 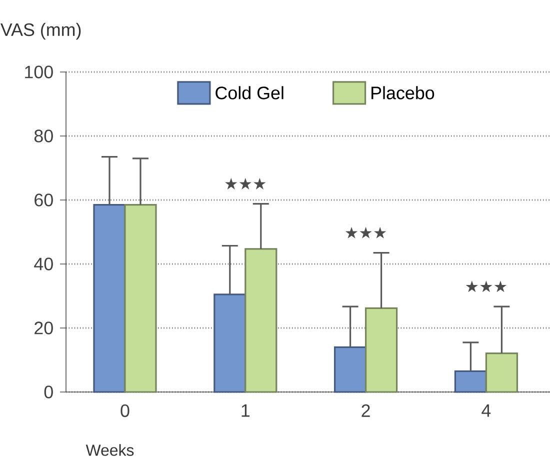 I want to click on x-tick-label: 4, so click(x=486, y=410).